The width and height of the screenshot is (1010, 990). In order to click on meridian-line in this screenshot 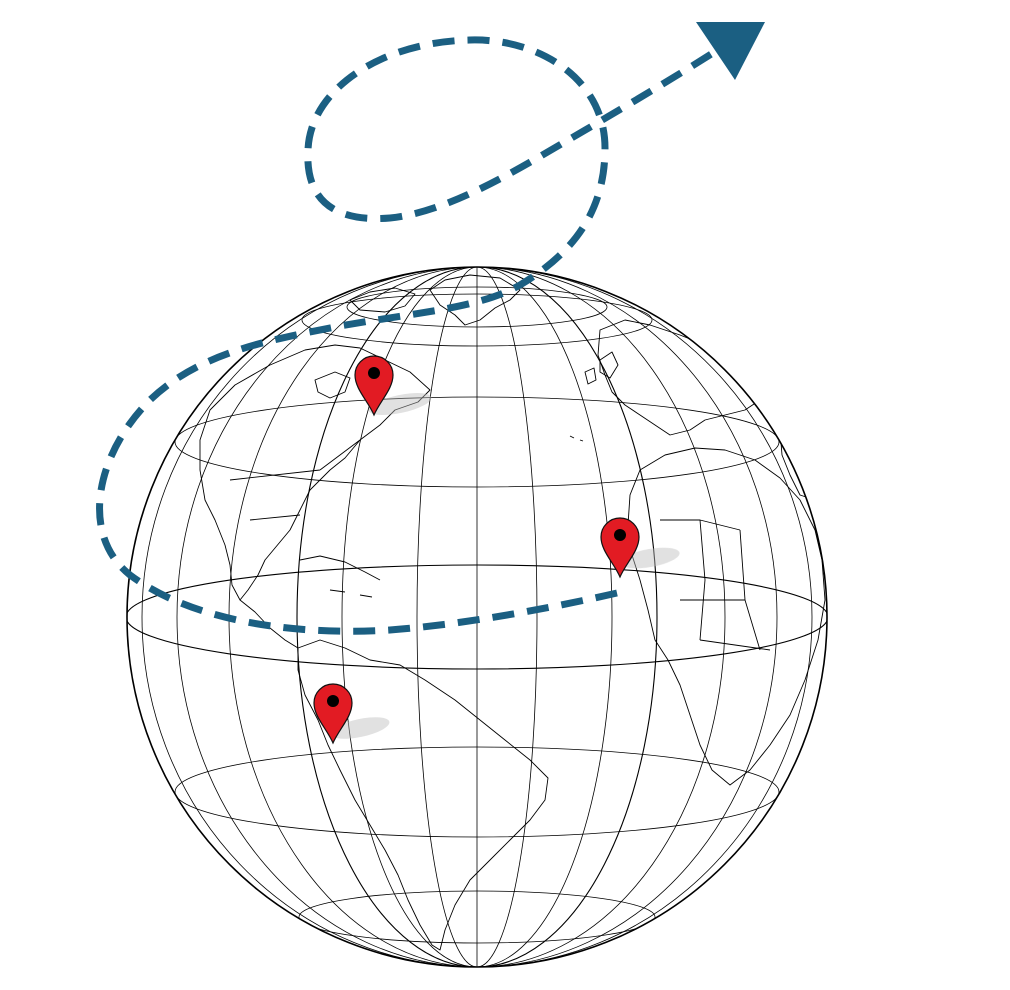, I will do `click(477, 617)`.